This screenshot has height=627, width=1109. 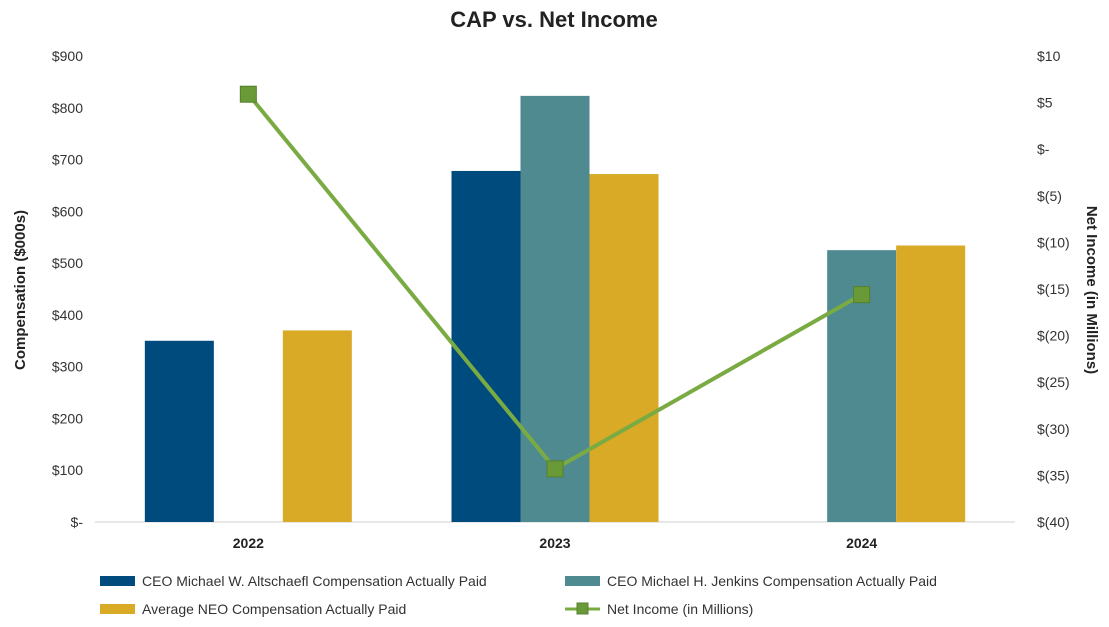 I want to click on y2-tick-label: $(25), so click(x=1053, y=382).